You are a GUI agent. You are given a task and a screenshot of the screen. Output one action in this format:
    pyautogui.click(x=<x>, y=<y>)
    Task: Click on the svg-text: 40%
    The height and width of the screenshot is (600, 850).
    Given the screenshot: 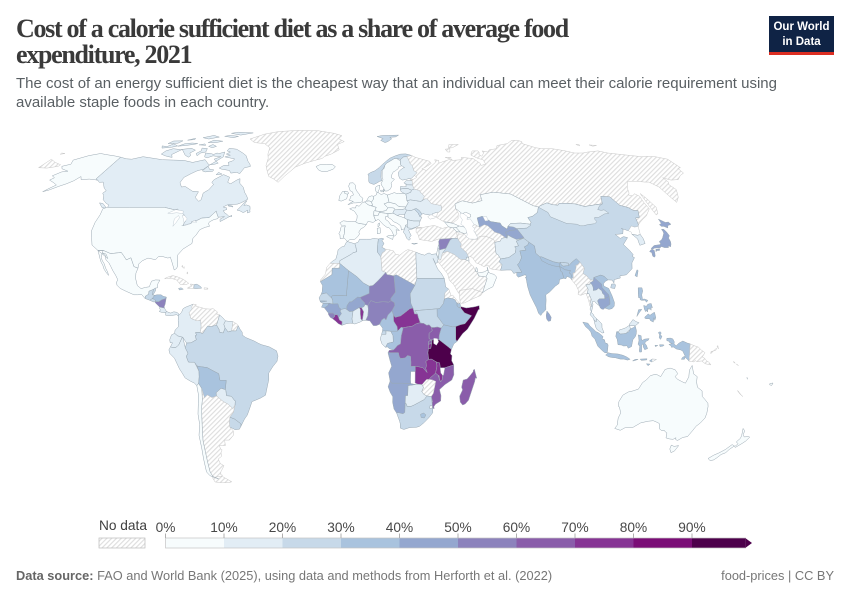 What is the action you would take?
    pyautogui.click(x=399, y=527)
    